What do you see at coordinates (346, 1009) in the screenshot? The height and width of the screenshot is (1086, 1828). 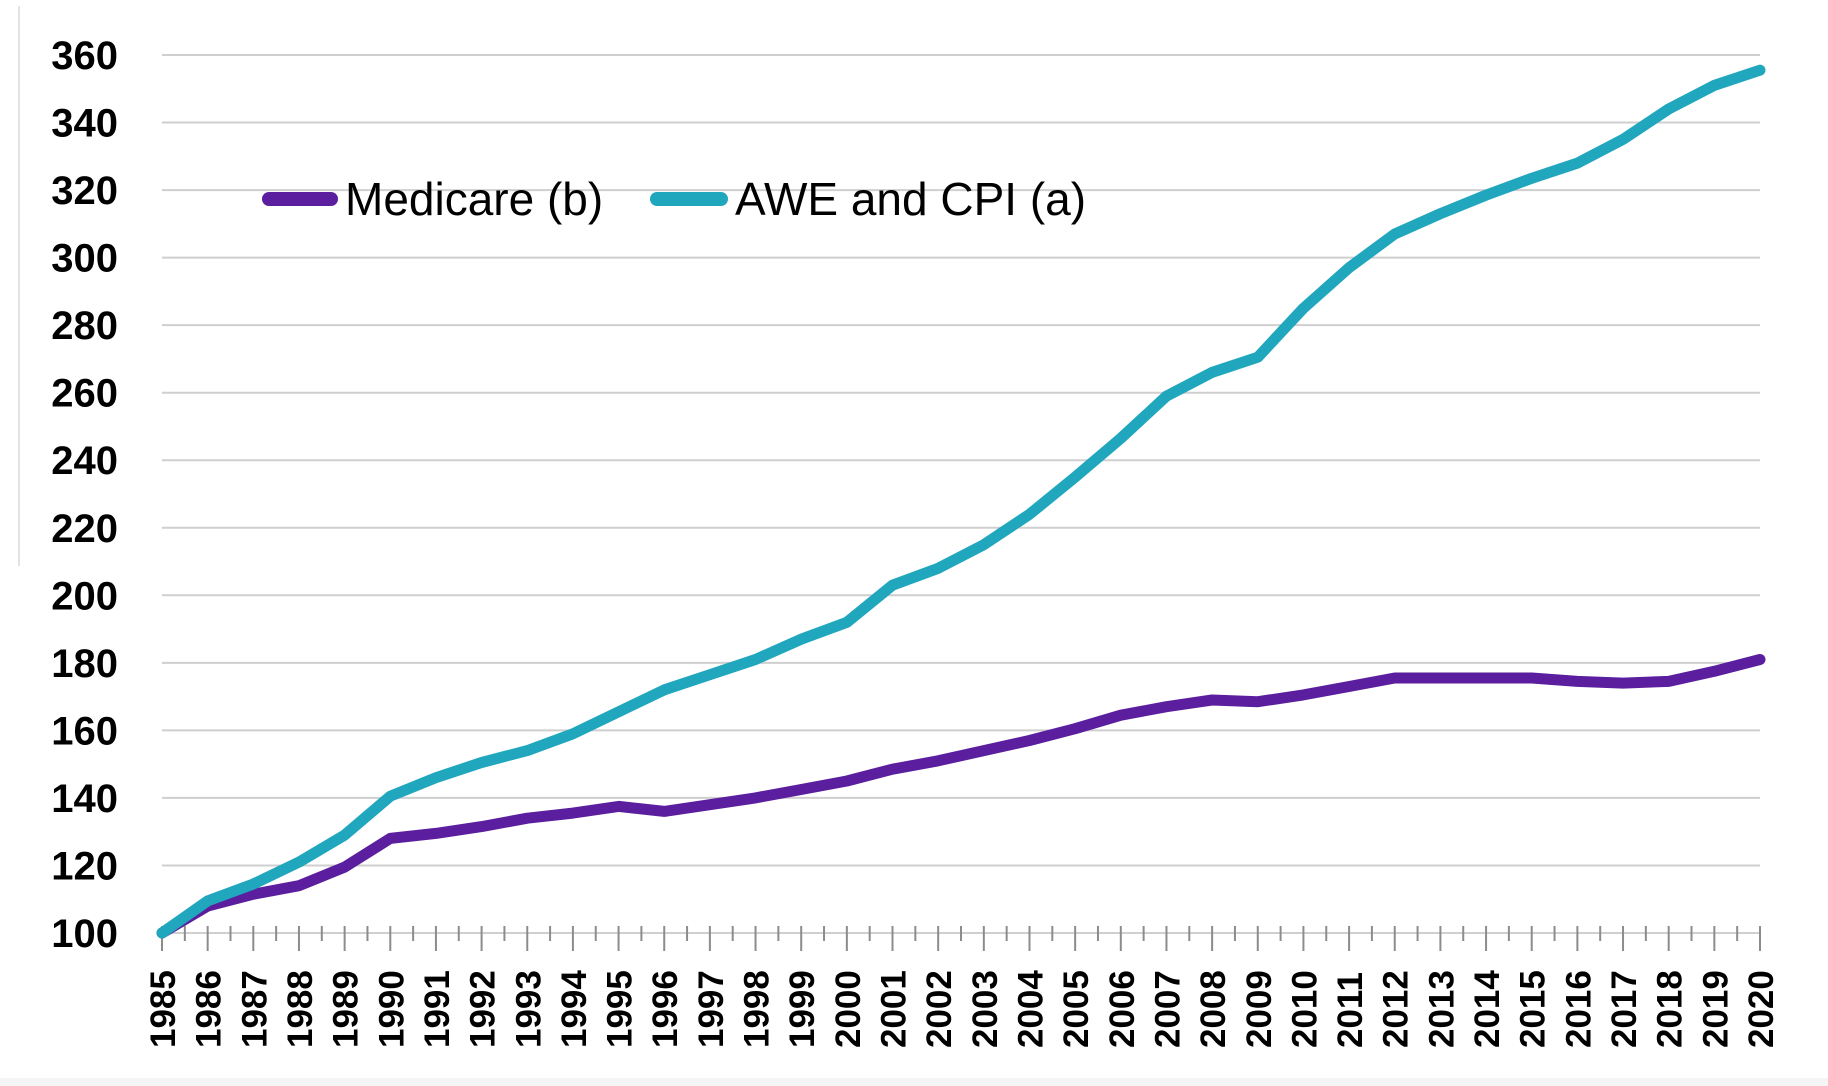 I see `x-axis-label: 1989` at bounding box center [346, 1009].